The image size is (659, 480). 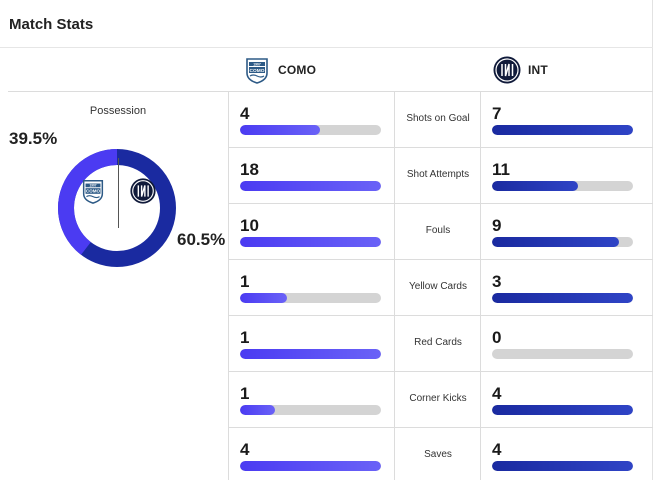 I want to click on stat-home-value: 10, so click(x=249, y=225).